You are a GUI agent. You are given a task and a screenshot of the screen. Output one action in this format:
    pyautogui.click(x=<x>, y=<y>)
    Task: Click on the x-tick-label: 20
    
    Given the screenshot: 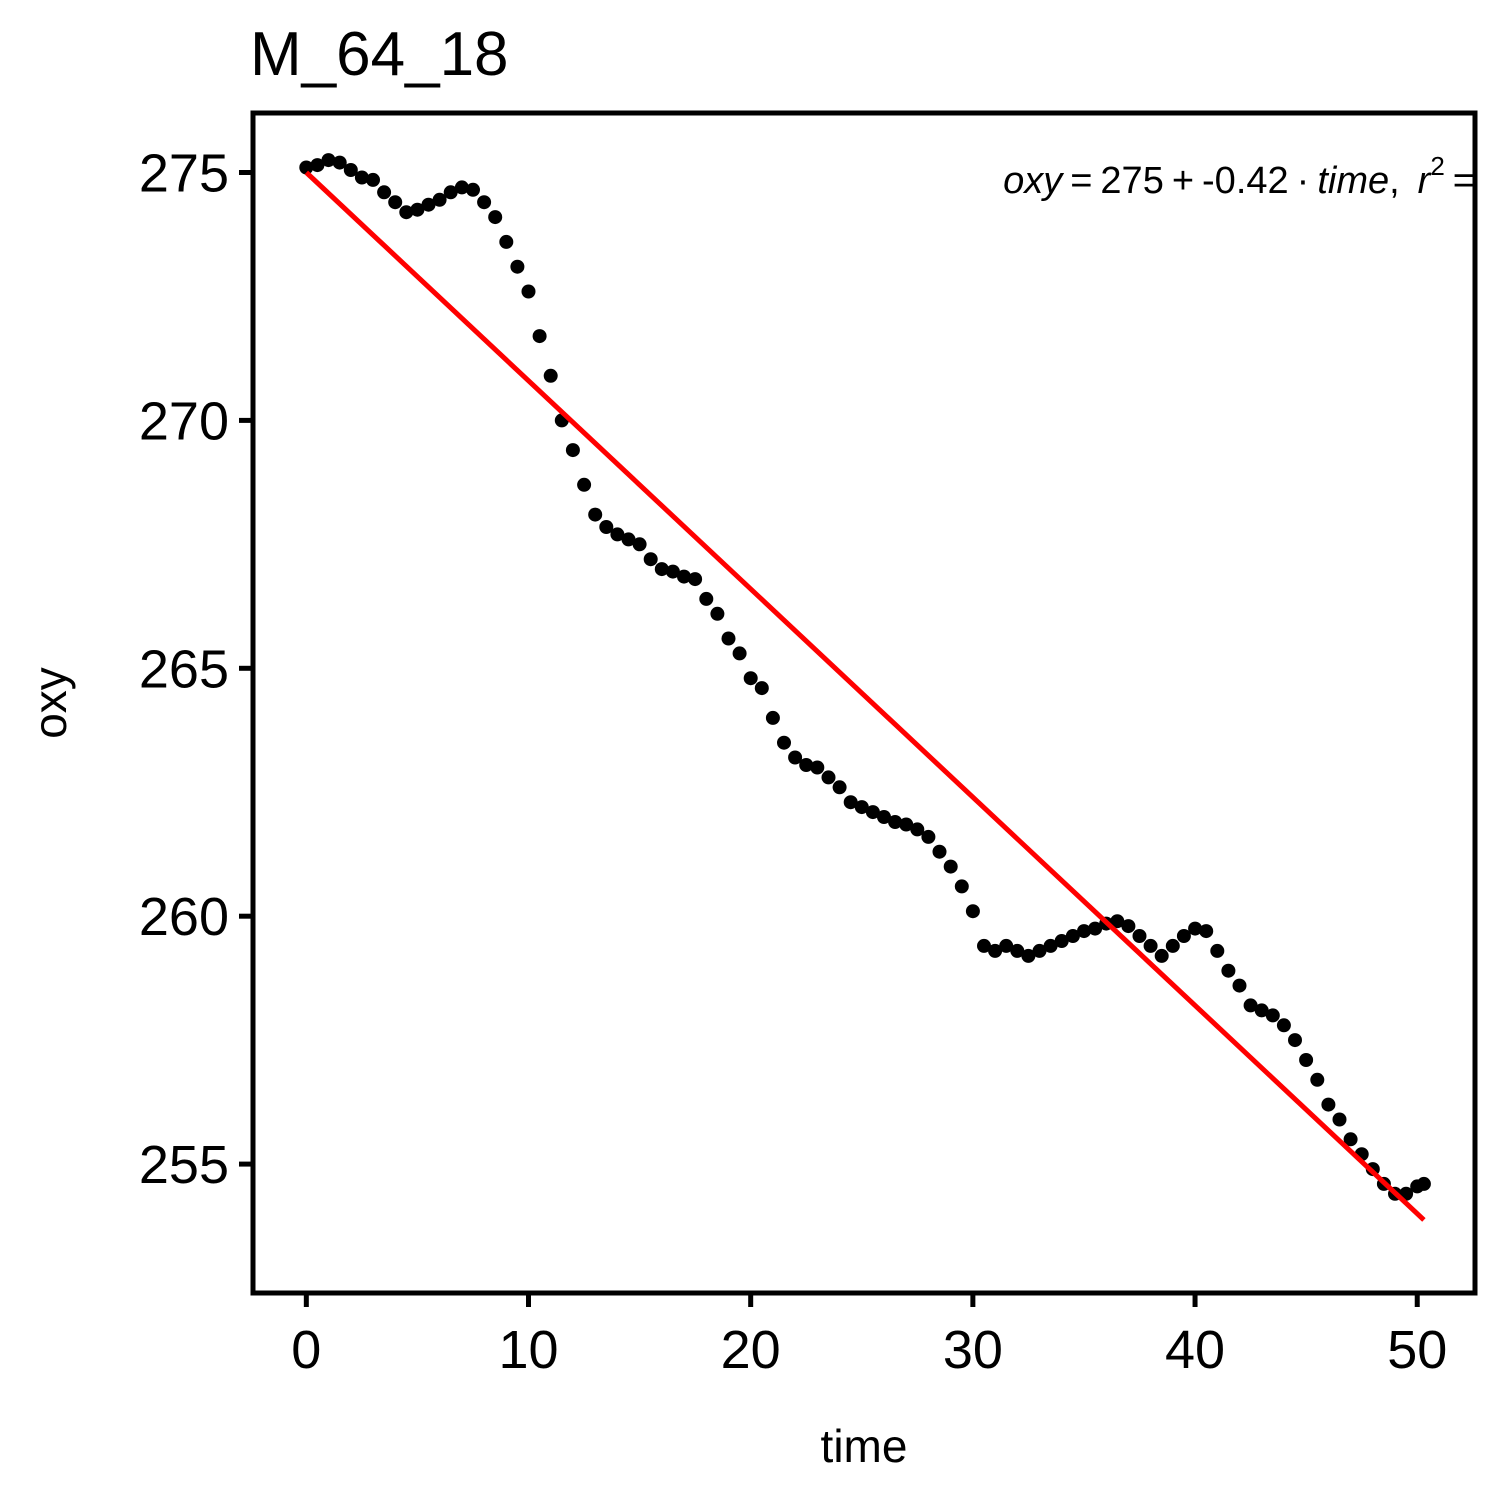 What is the action you would take?
    pyautogui.click(x=751, y=1350)
    